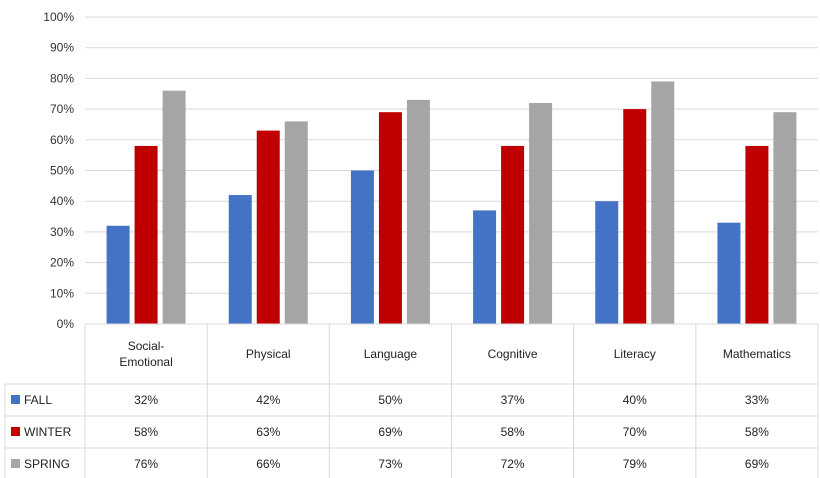 This screenshot has width=820, height=478. I want to click on y-tick-label: 10%, so click(62, 293).